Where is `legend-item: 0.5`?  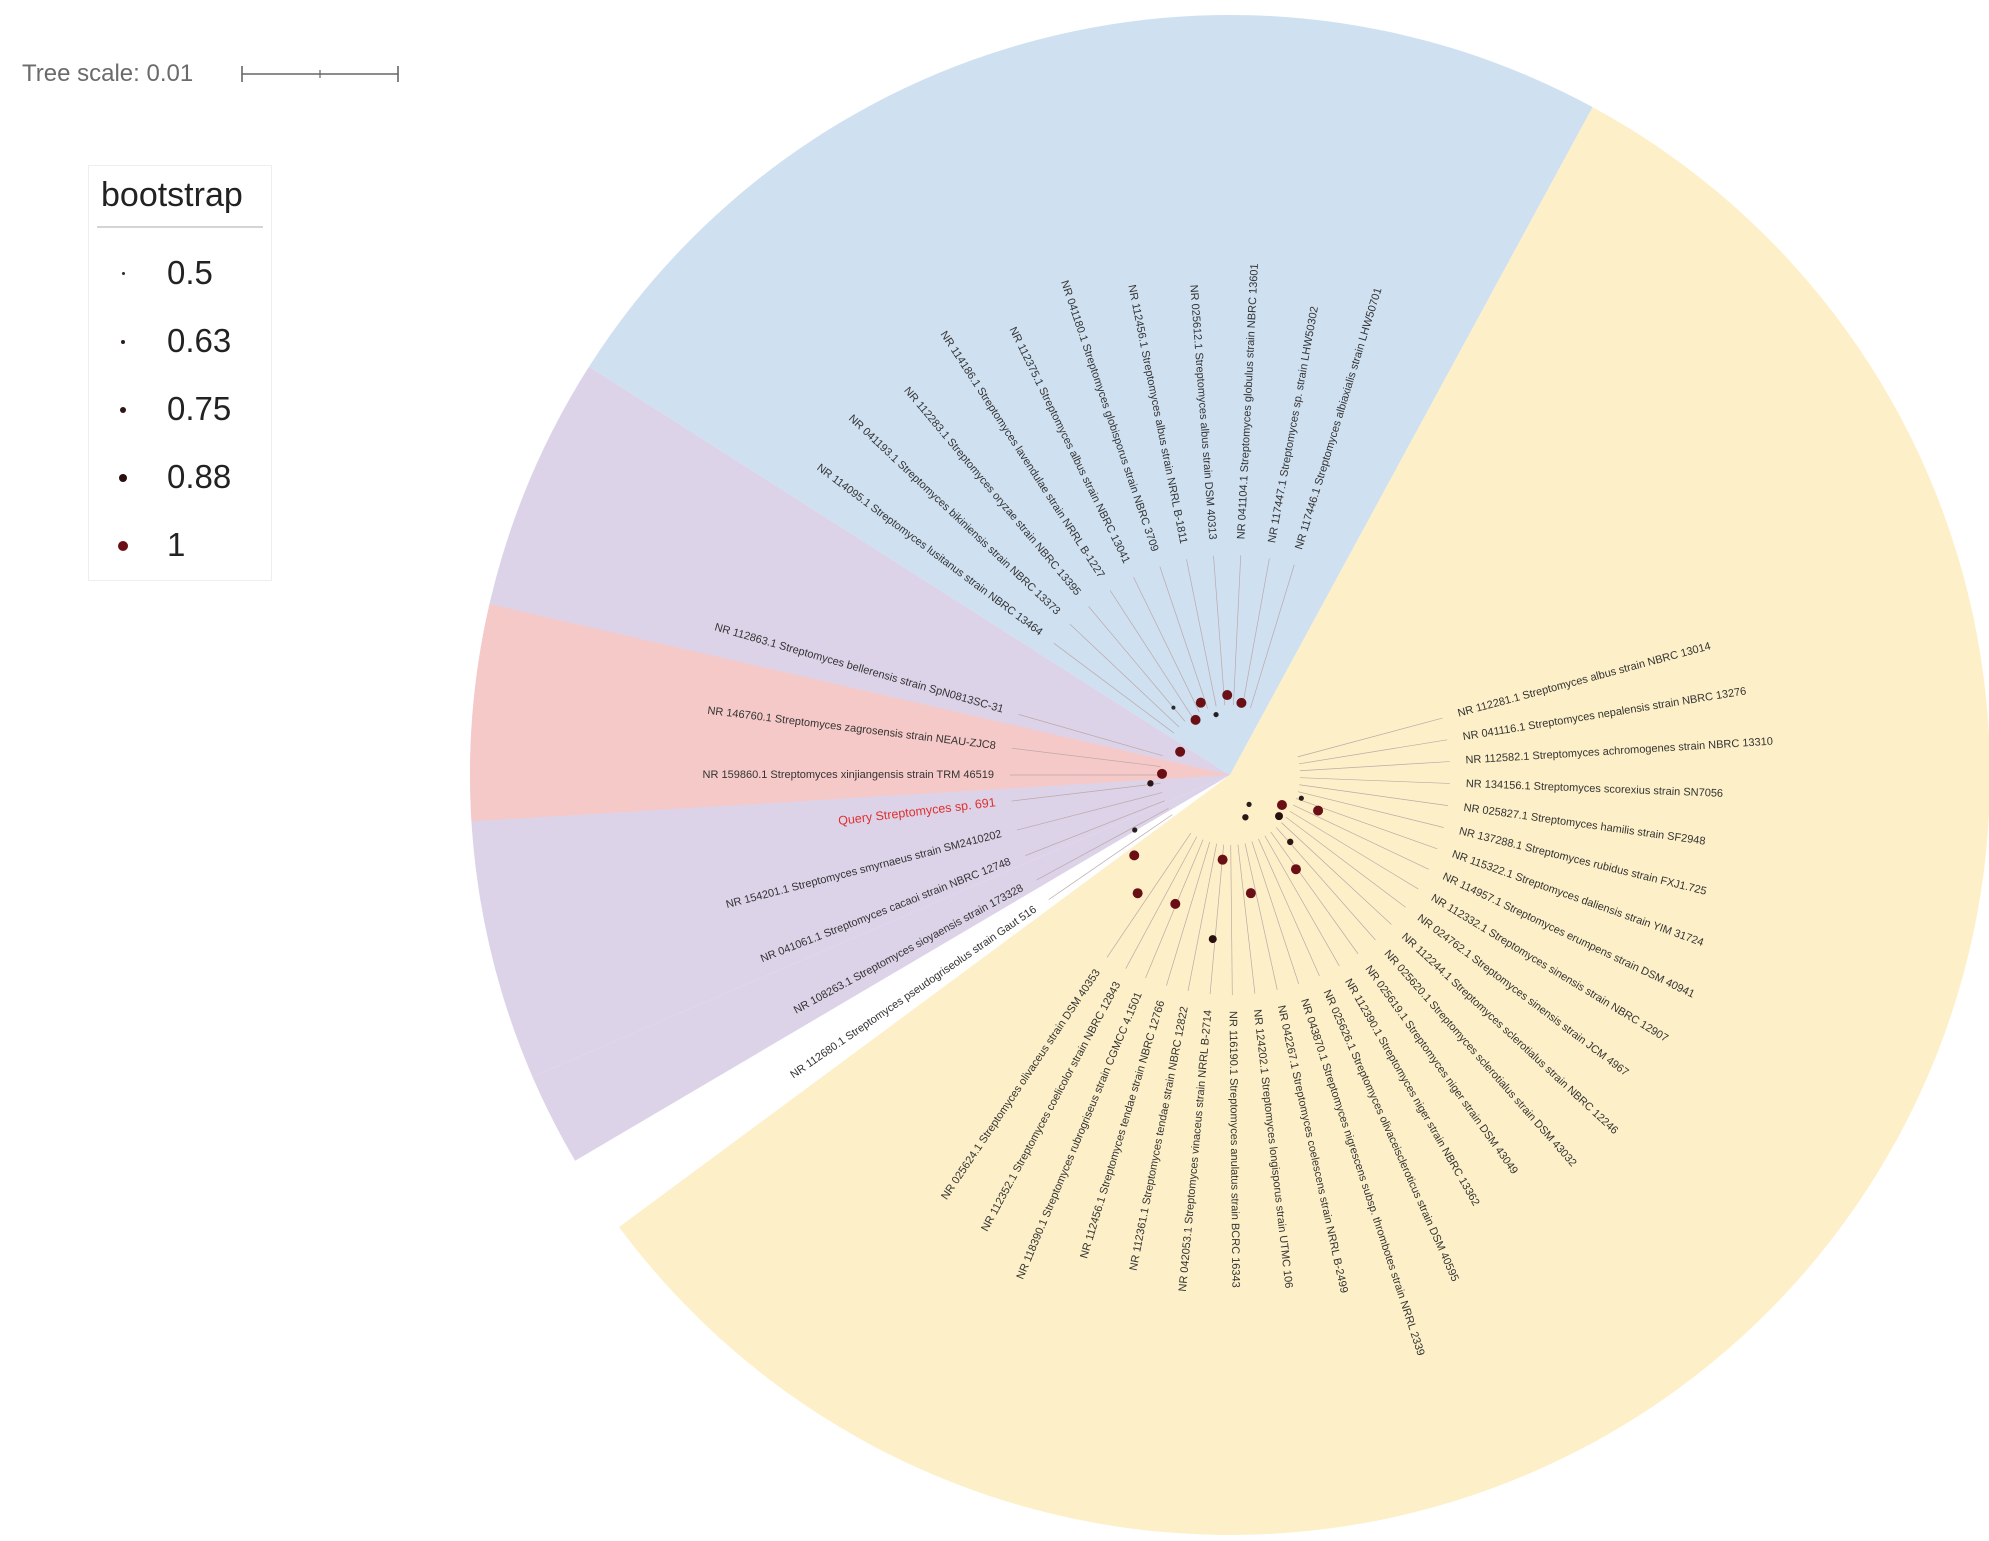 legend-item: 0.5 is located at coordinates (180, 274).